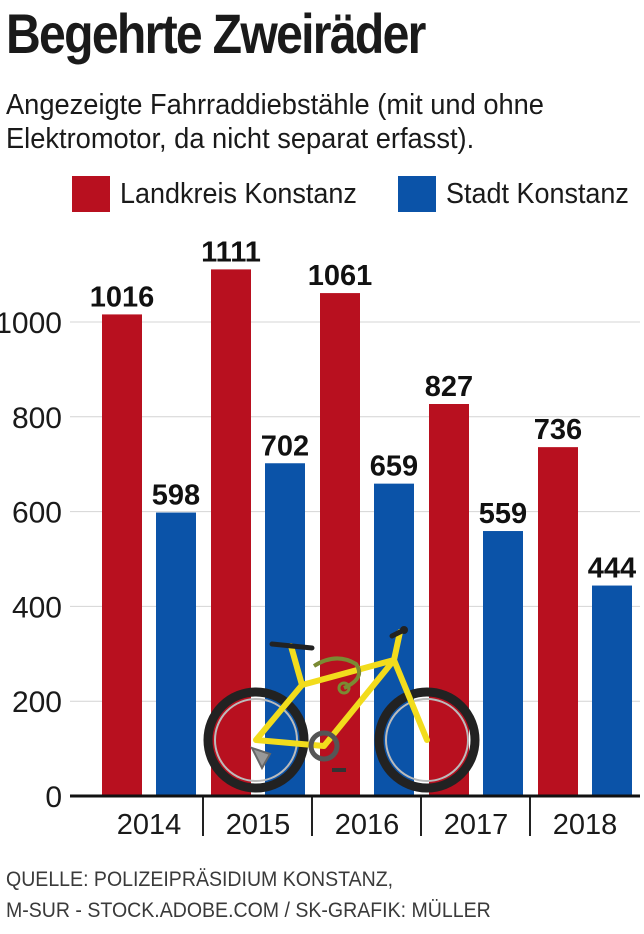 This screenshot has width=644, height=934. I want to click on y-tick-label: 600, so click(37, 513).